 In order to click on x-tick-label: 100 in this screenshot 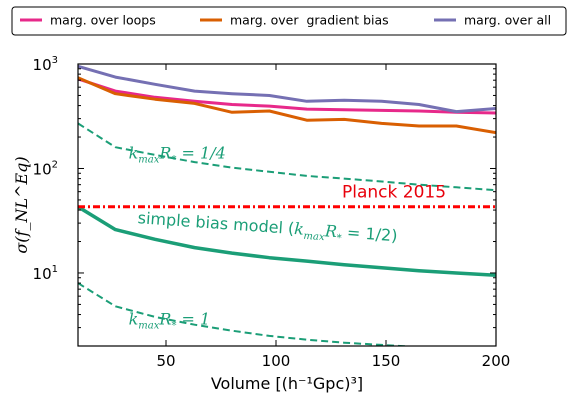, I will do `click(276, 361)`.